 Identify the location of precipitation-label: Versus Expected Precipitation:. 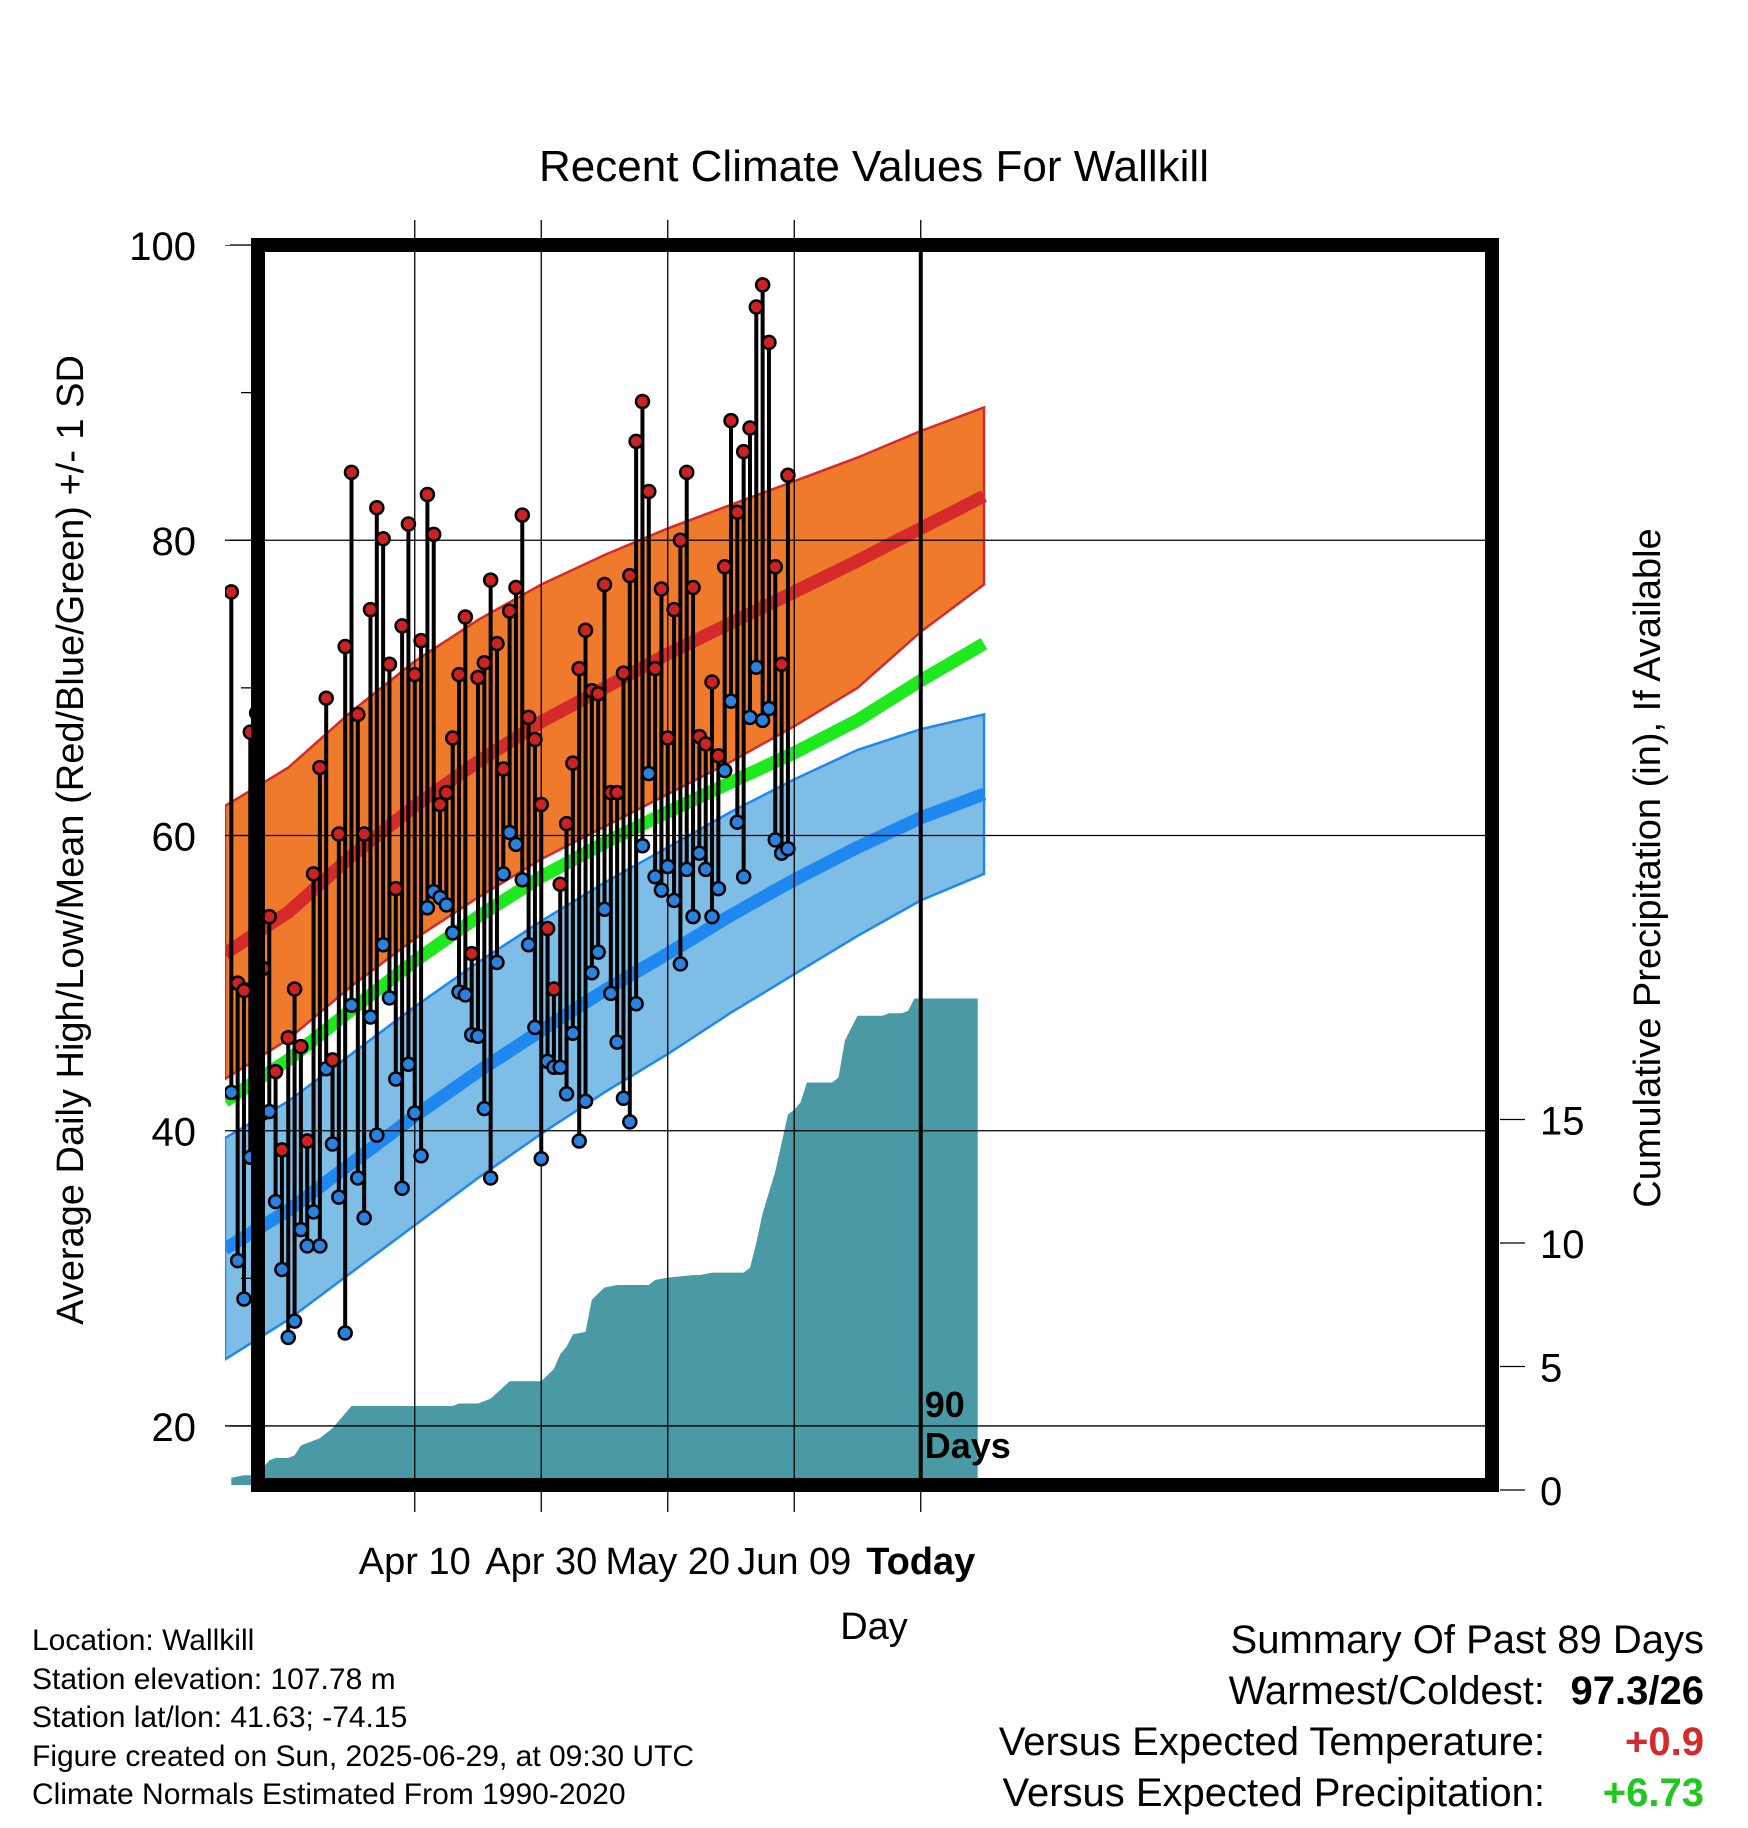
(1273, 1793).